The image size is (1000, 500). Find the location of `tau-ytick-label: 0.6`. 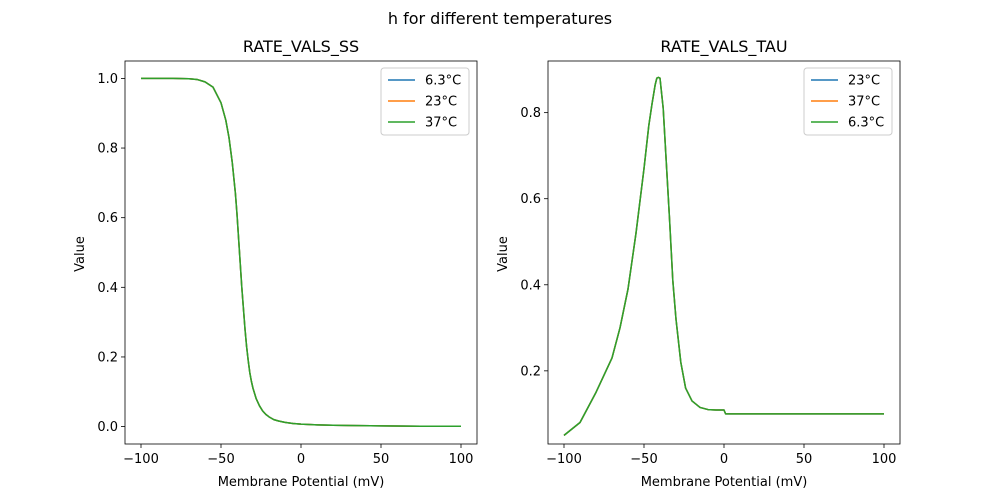

tau-ytick-label: 0.6 is located at coordinates (530, 199).